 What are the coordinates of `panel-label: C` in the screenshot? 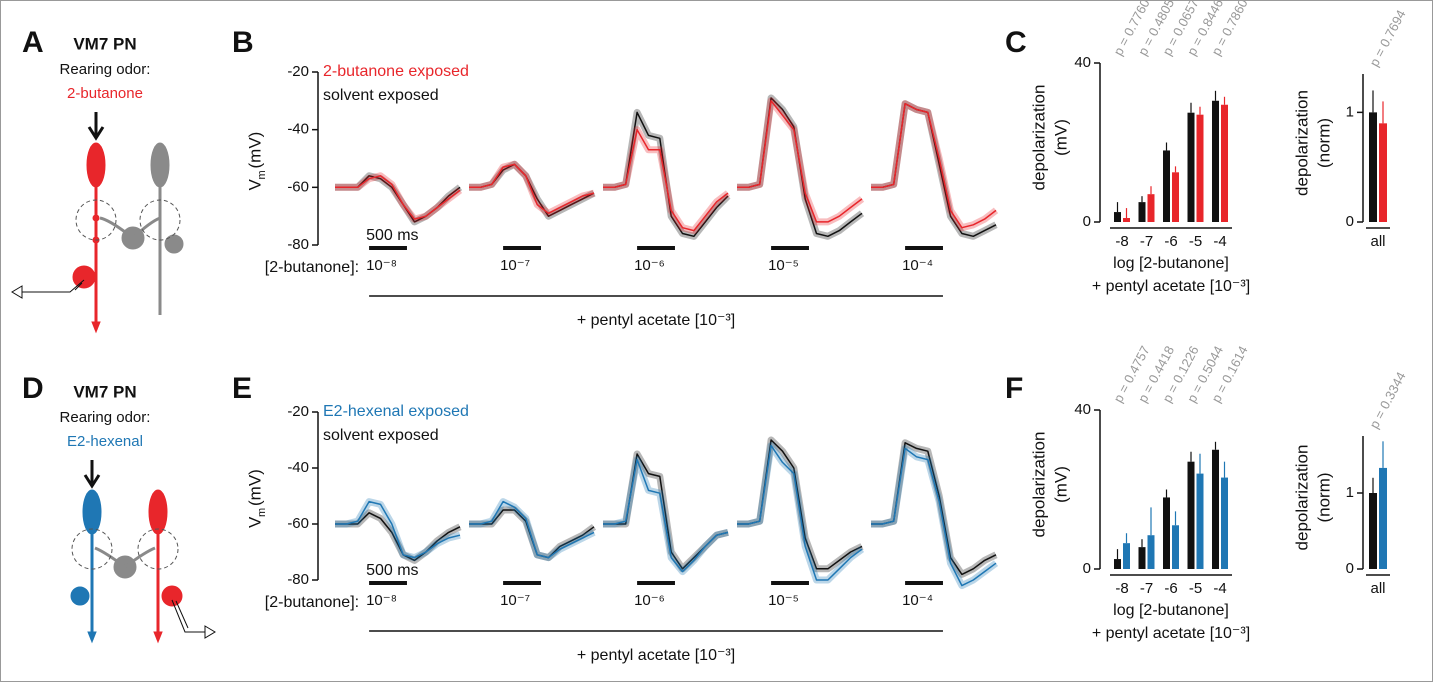 It's located at (1016, 42).